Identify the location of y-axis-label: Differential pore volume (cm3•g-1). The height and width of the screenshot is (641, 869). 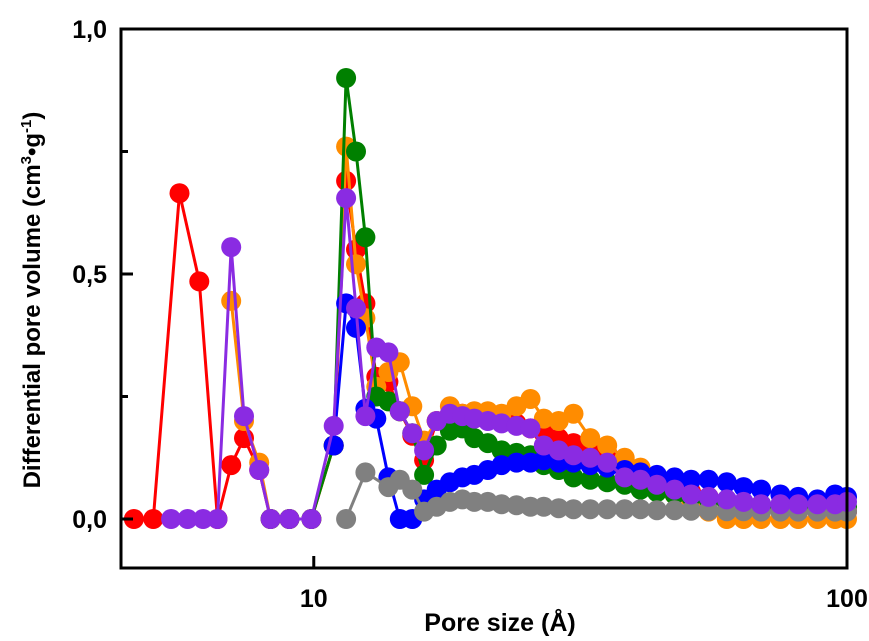
(32, 300).